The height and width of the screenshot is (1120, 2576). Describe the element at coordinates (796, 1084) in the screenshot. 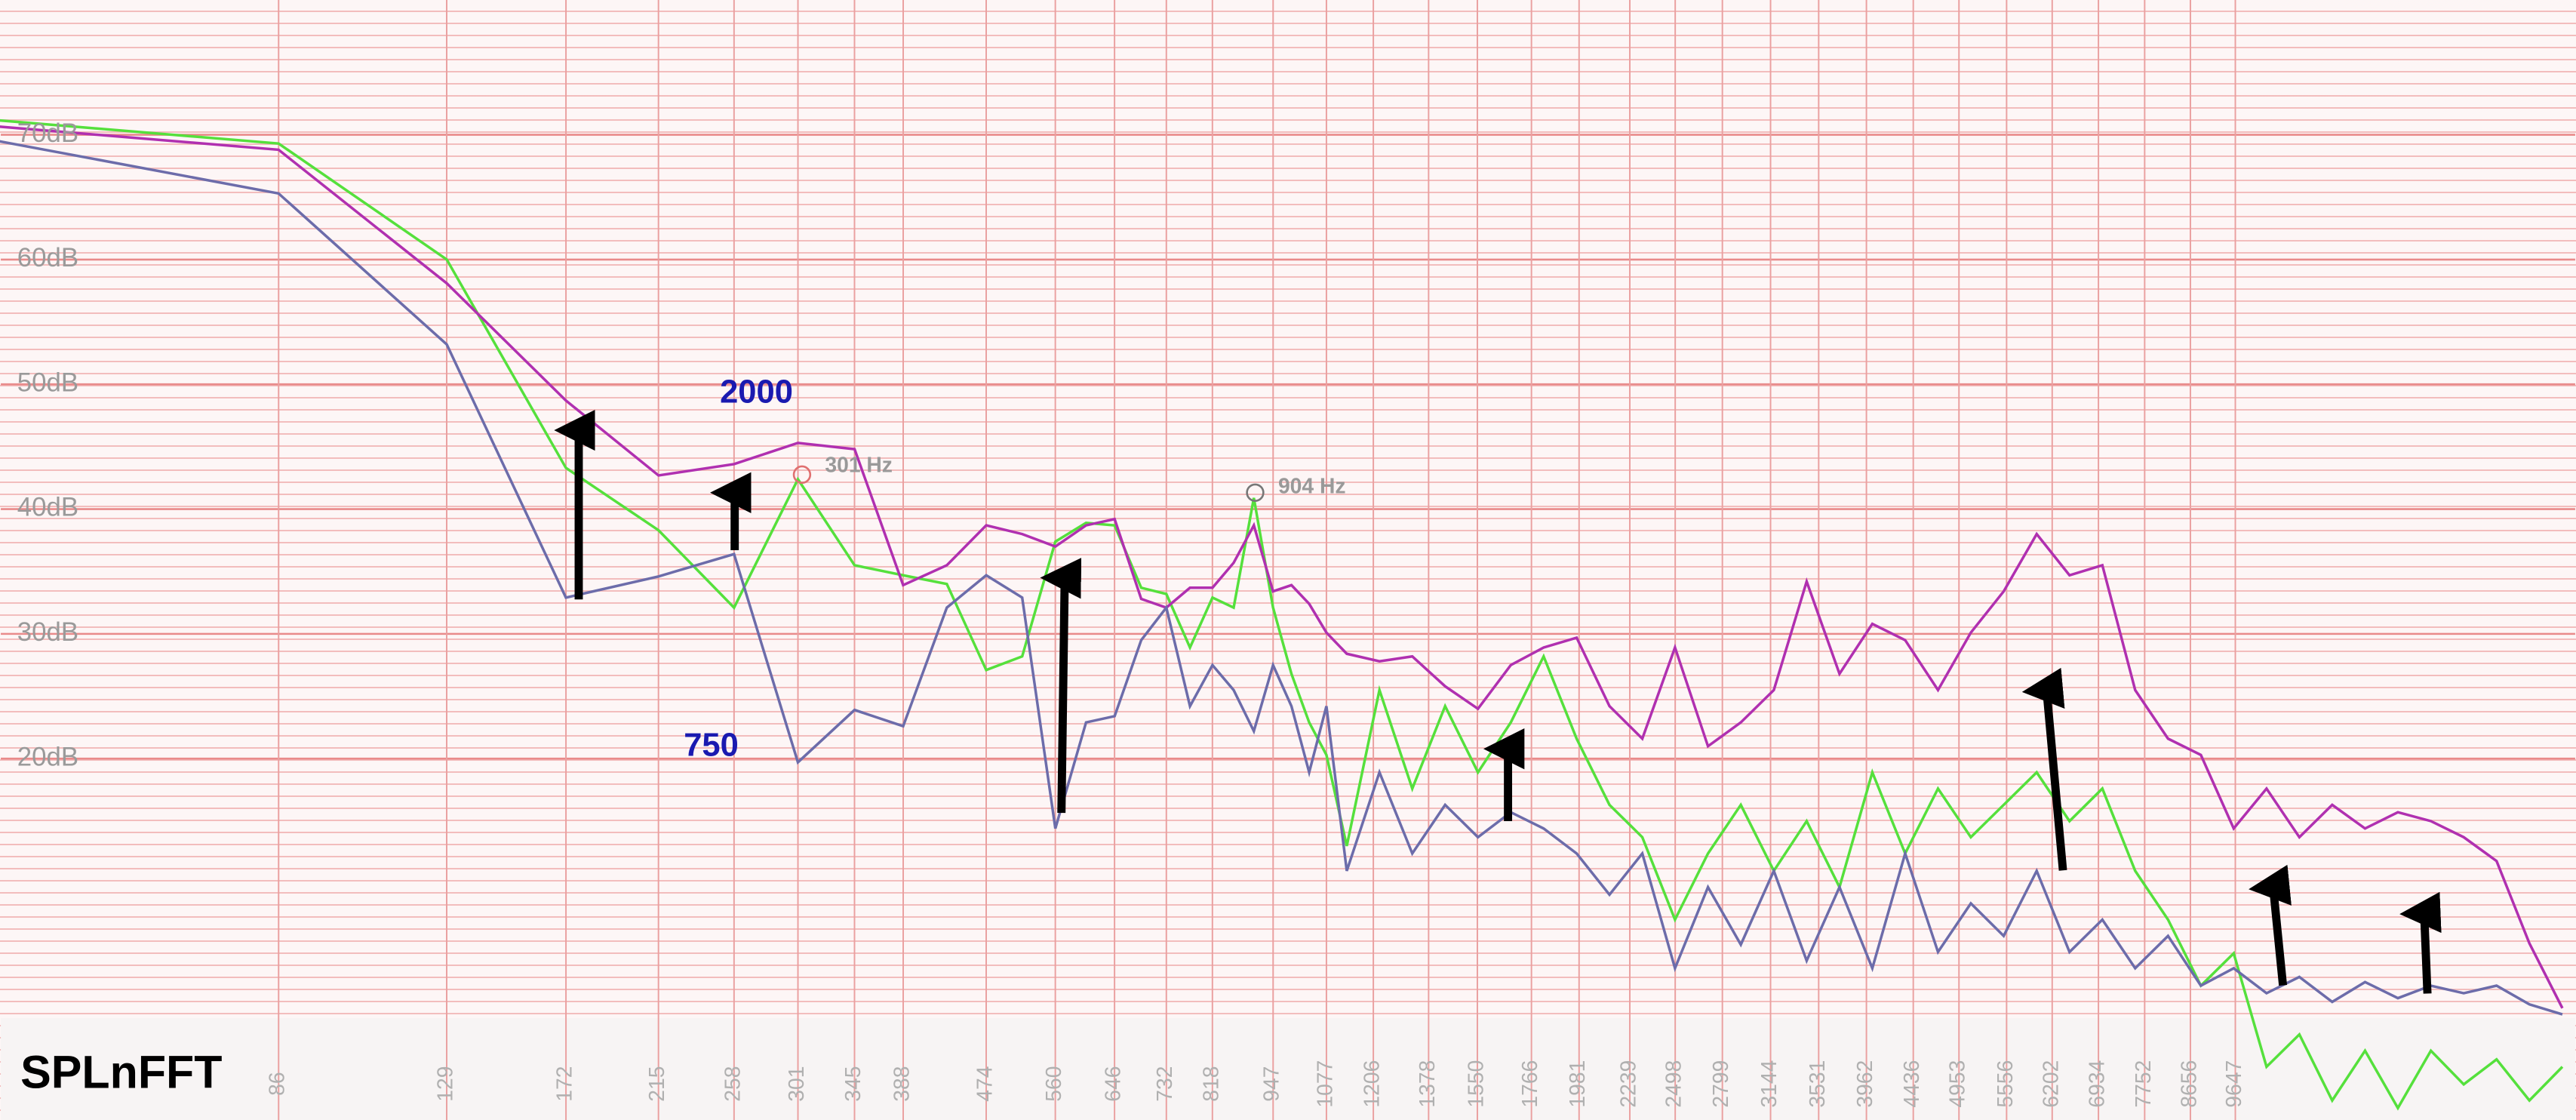

I see `x-tick-label: 301` at that location.